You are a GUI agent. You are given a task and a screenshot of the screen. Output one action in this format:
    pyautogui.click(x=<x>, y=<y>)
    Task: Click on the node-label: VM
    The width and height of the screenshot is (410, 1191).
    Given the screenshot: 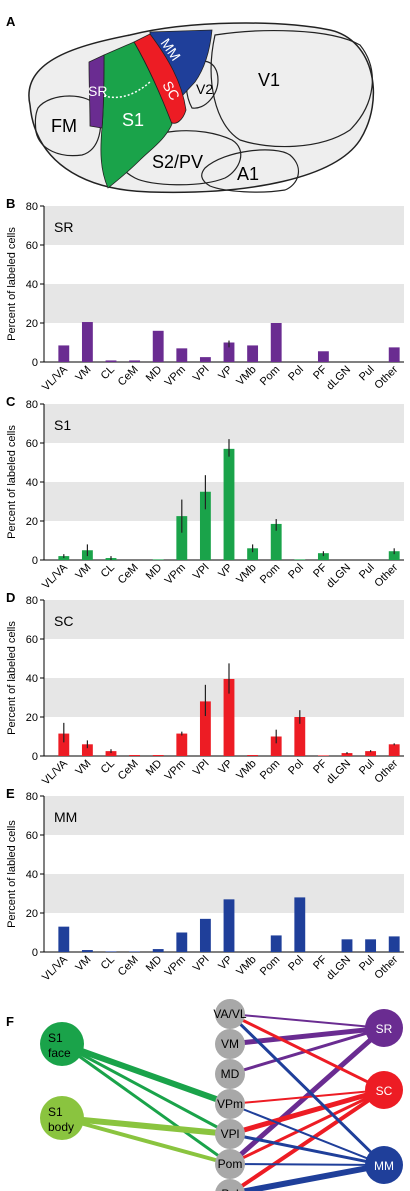 What is the action you would take?
    pyautogui.click(x=230, y=1044)
    